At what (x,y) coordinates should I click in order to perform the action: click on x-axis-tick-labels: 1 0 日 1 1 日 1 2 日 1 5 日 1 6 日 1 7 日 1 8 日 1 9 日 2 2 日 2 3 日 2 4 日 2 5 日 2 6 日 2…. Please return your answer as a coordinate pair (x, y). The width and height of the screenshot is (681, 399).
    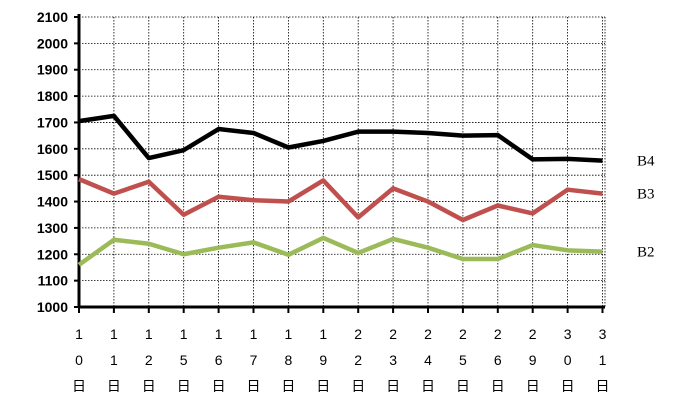
    Looking at the image, I should click on (341, 360).